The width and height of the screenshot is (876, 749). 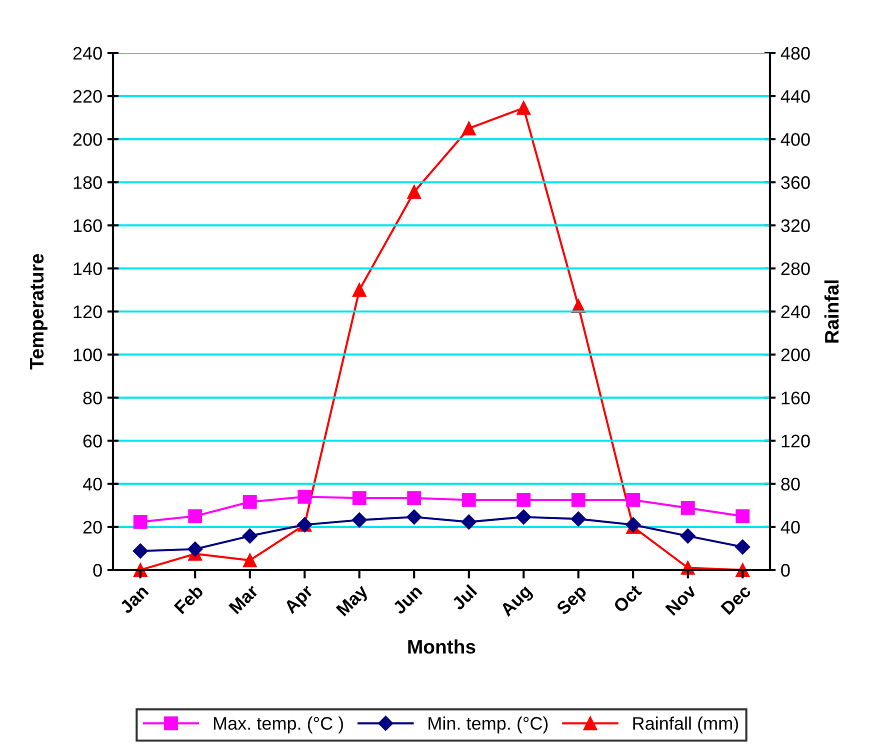 What do you see at coordinates (795, 269) in the screenshot?
I see `y2-tick-label: 280` at bounding box center [795, 269].